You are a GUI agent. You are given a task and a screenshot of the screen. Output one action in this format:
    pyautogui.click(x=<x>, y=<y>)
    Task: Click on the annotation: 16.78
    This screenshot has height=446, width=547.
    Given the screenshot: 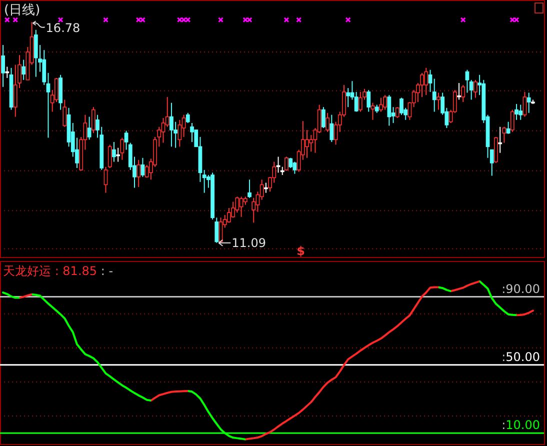 What is the action you would take?
    pyautogui.click(x=63, y=28)
    